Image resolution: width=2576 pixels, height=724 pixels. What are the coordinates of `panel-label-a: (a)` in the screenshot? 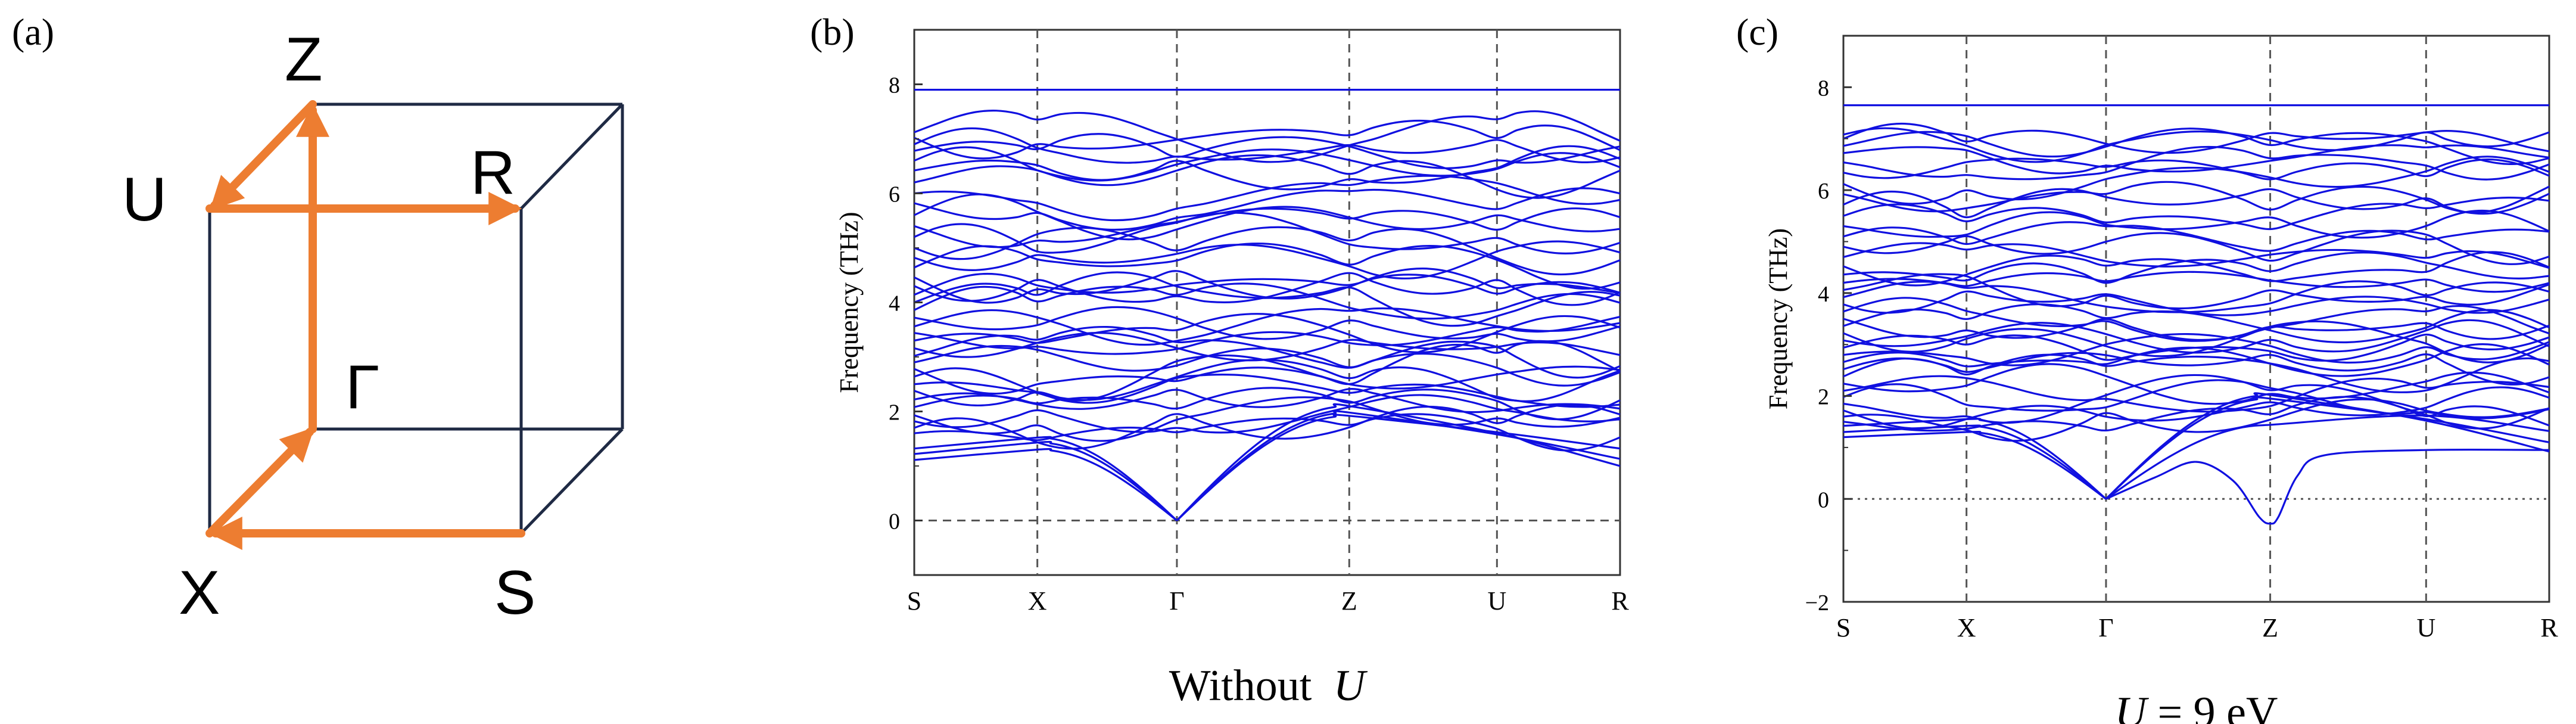 It's located at (33, 32).